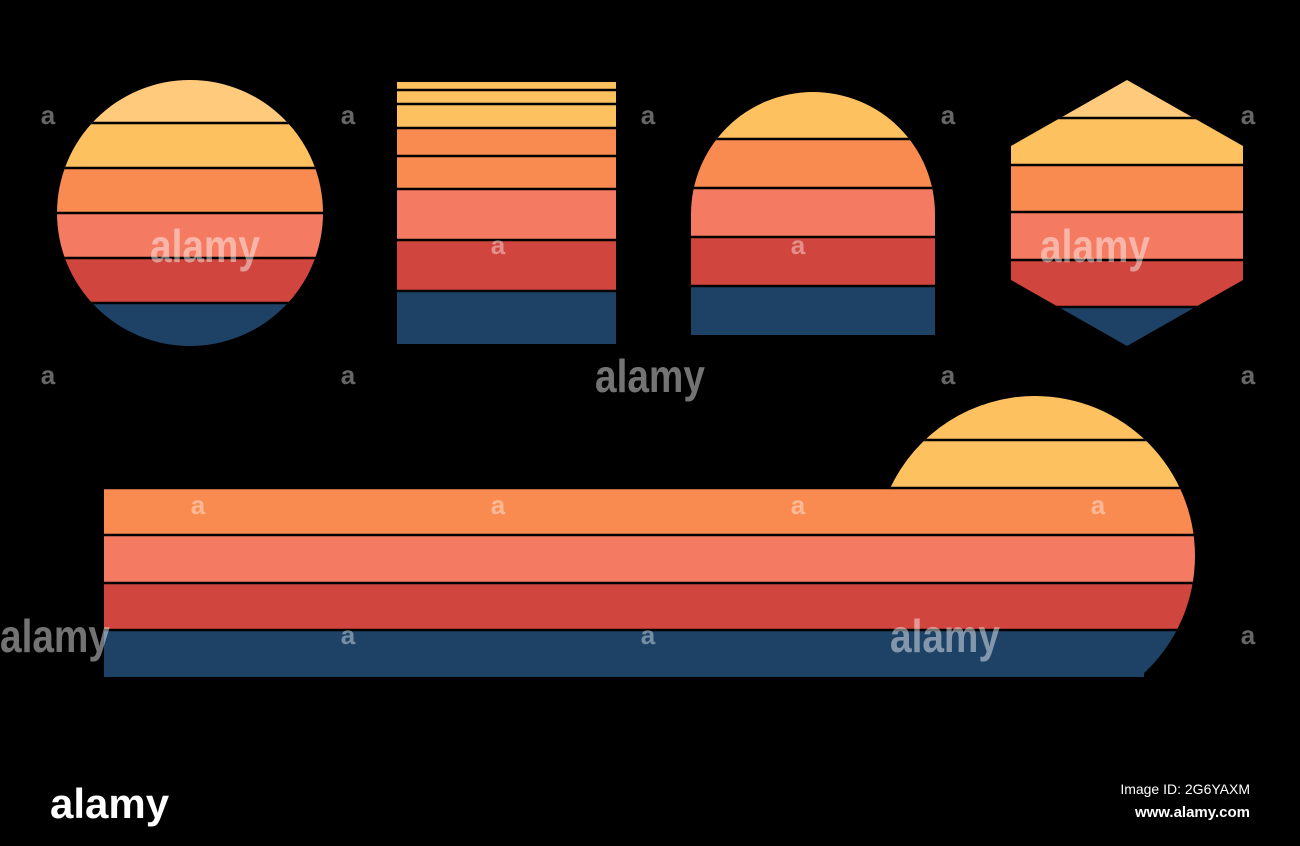 The width and height of the screenshot is (1300, 846). Describe the element at coordinates (110, 803) in the screenshot. I see `footer-logo: alamy` at that location.